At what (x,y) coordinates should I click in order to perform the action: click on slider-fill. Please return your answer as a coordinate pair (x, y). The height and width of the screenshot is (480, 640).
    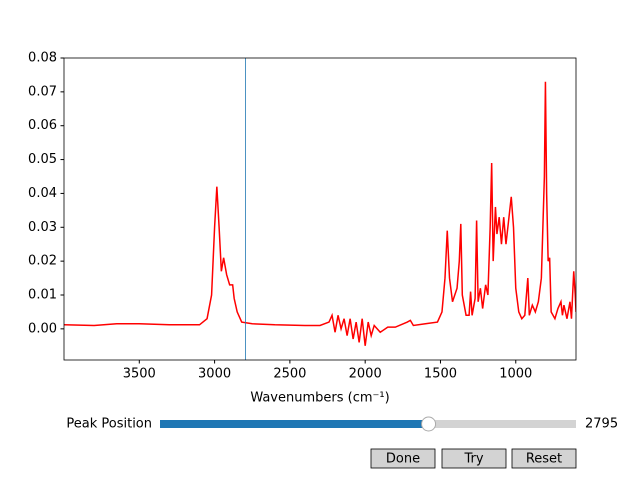
    Looking at the image, I should click on (294, 424).